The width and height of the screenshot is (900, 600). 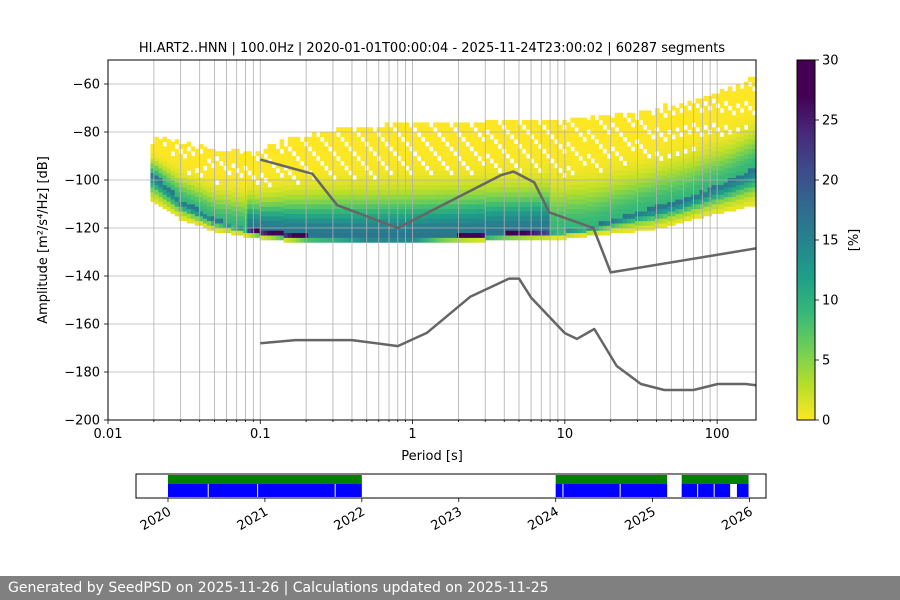 I want to click on calculated-span, so click(x=591, y=490).